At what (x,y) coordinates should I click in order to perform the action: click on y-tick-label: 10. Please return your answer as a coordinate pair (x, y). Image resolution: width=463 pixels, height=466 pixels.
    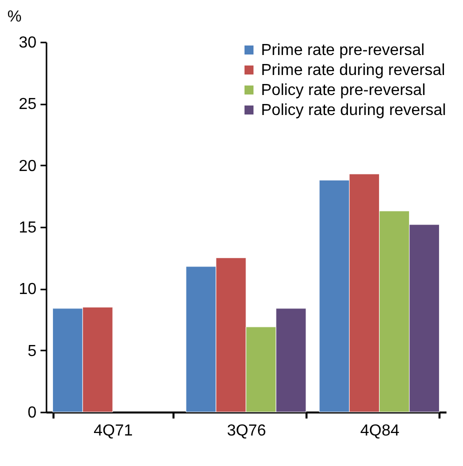
    Looking at the image, I should click on (27, 289).